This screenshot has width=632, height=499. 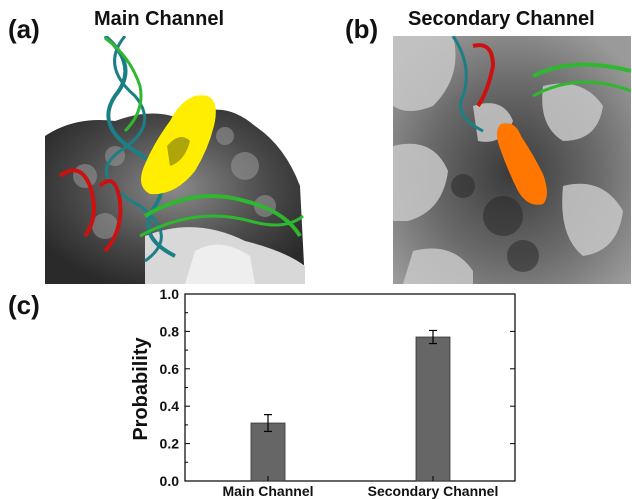 What do you see at coordinates (170, 481) in the screenshot?
I see `y-tick-label: 0.0` at bounding box center [170, 481].